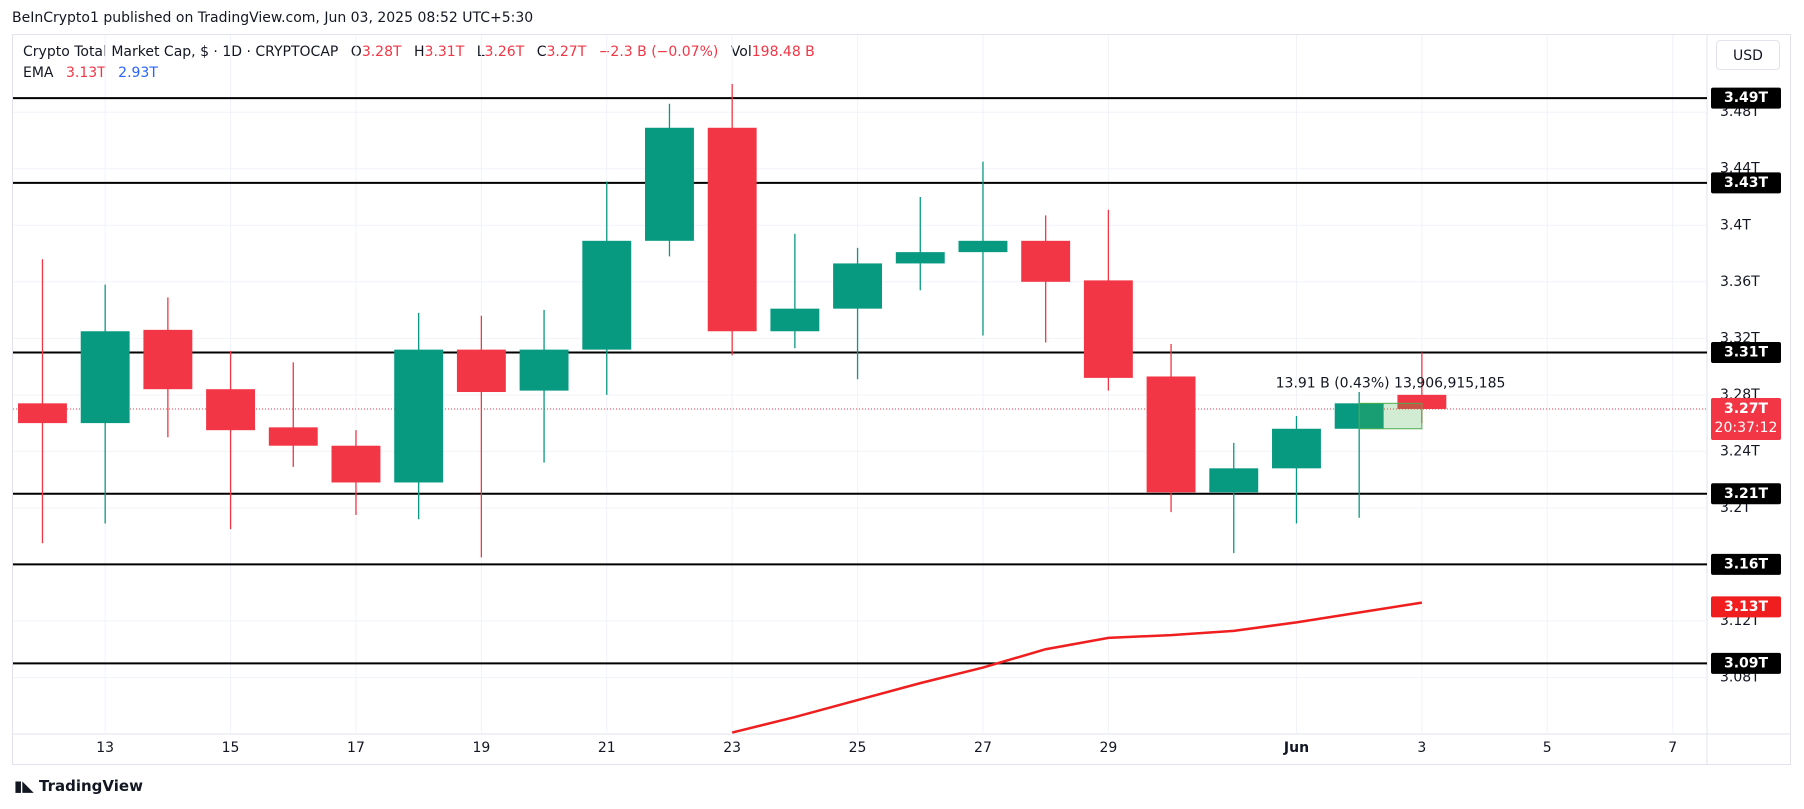 This screenshot has width=1804, height=809. I want to click on measure-label: 13.91 B (0.43%) 13,906,915,185, so click(1391, 383).